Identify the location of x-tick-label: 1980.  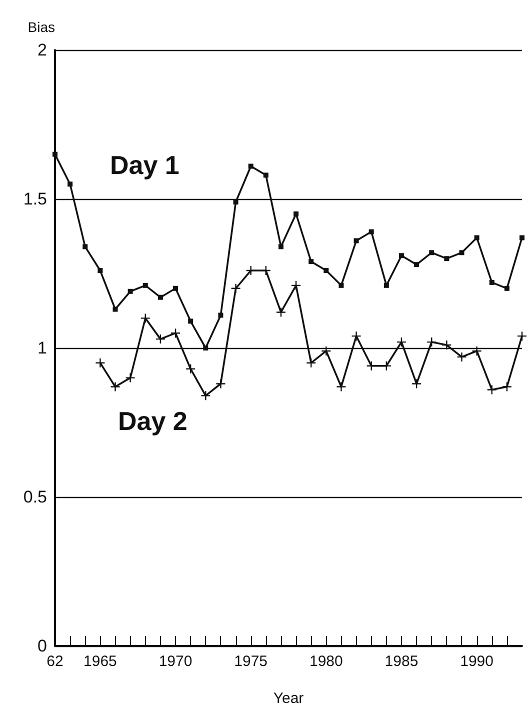
(326, 661).